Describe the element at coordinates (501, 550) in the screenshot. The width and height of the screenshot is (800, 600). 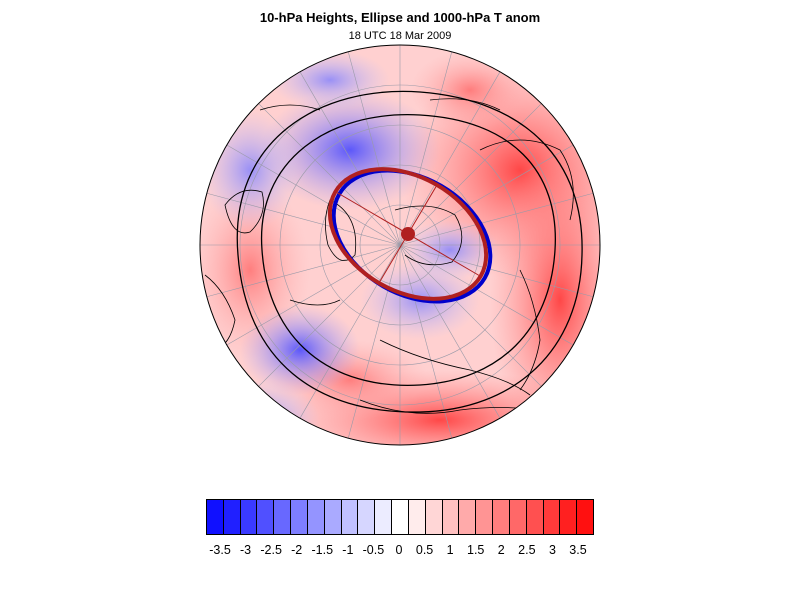
I see `colorbar-tick-label: 2` at that location.